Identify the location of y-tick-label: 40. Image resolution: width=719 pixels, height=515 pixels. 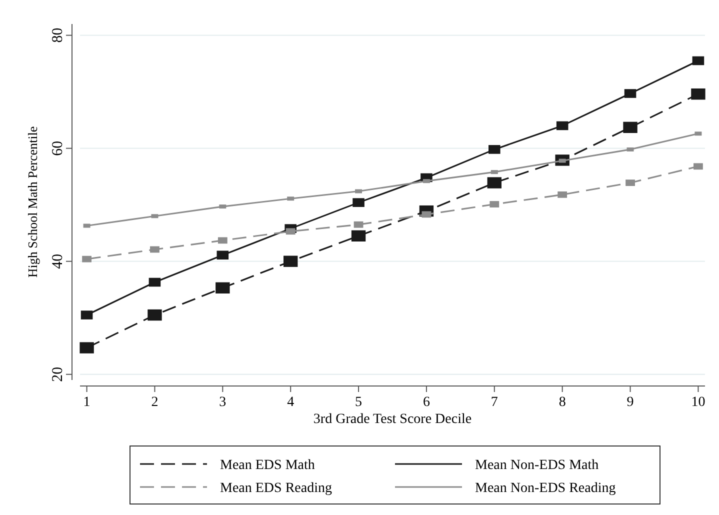
(58, 261).